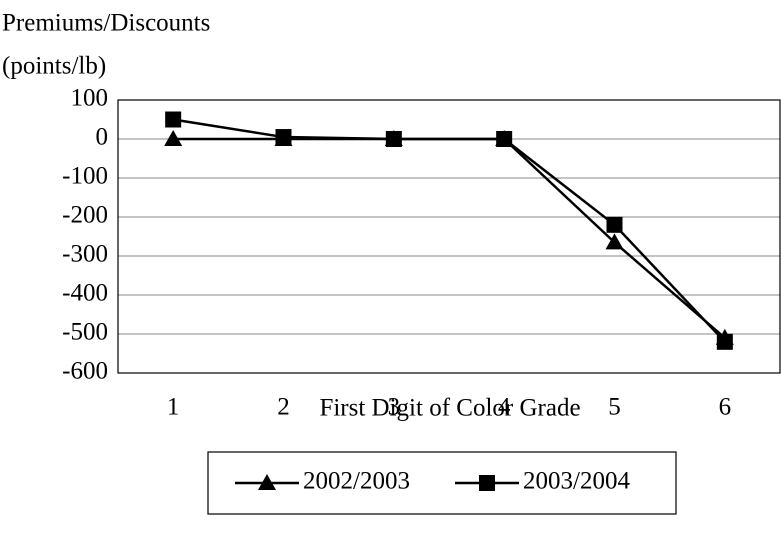  What do you see at coordinates (85, 215) in the screenshot?
I see `y-tick-label: -200` at bounding box center [85, 215].